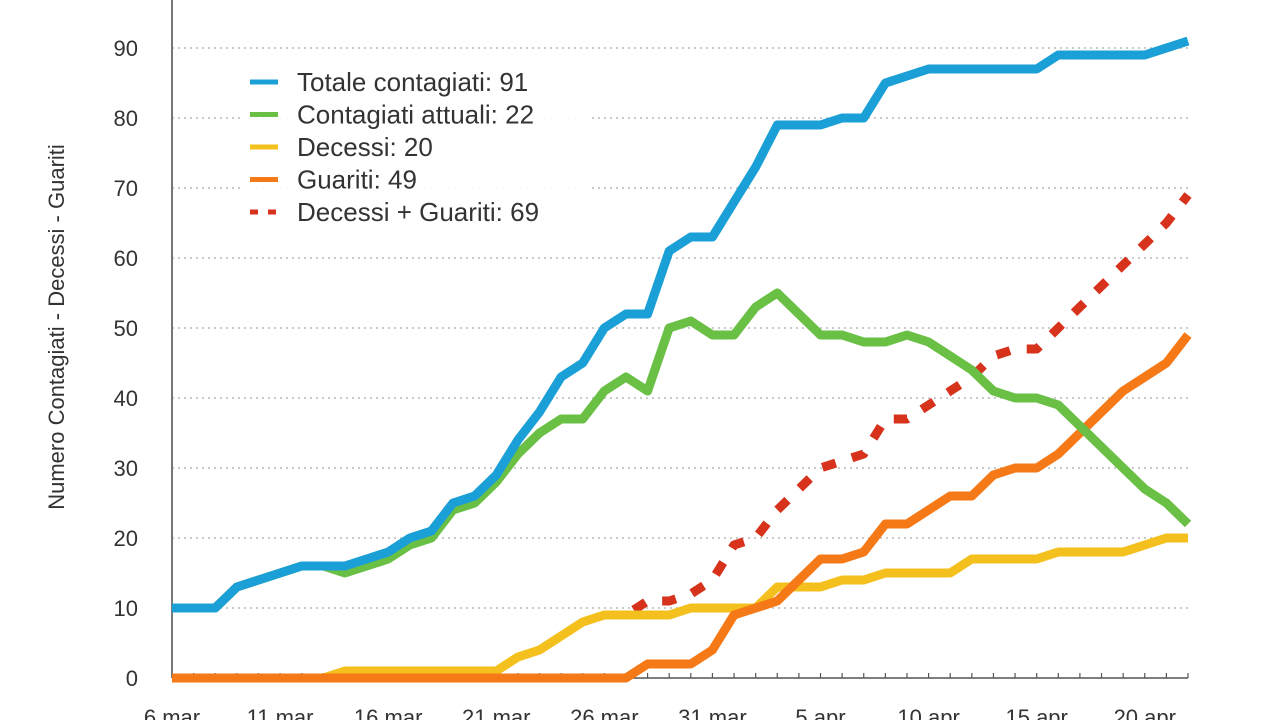 The width and height of the screenshot is (1280, 720). I want to click on y-tick-label: 90, so click(126, 48).